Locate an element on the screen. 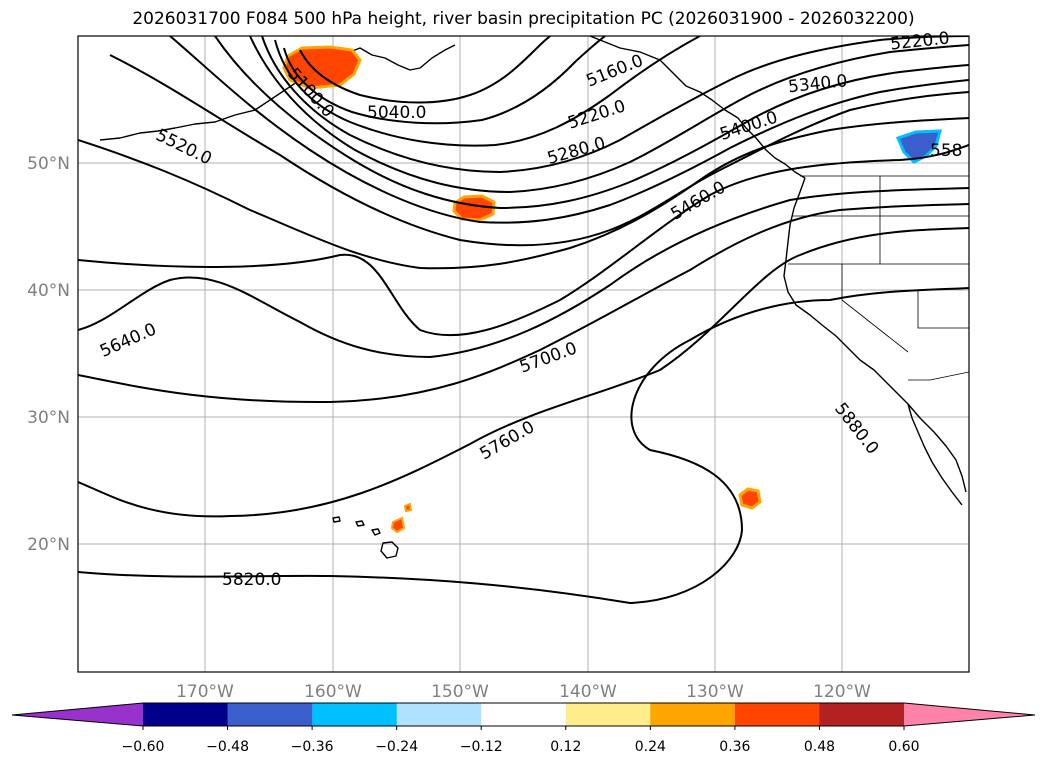 This screenshot has height=765, width=1047. contour-label: 5820.0 is located at coordinates (251, 580).